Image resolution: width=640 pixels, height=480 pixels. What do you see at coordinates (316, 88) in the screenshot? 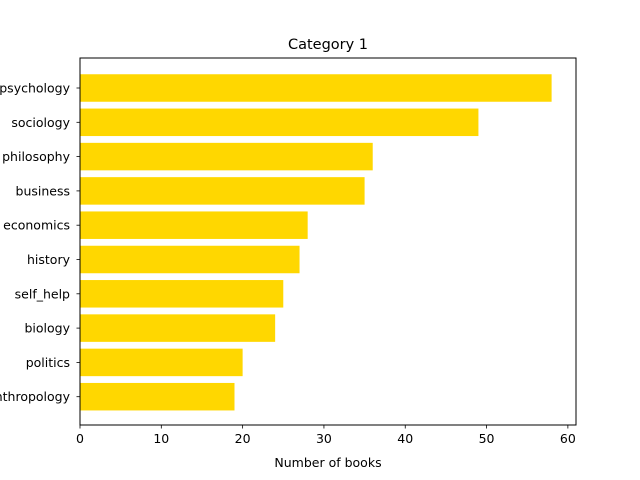
I see `bar-psychology` at bounding box center [316, 88].